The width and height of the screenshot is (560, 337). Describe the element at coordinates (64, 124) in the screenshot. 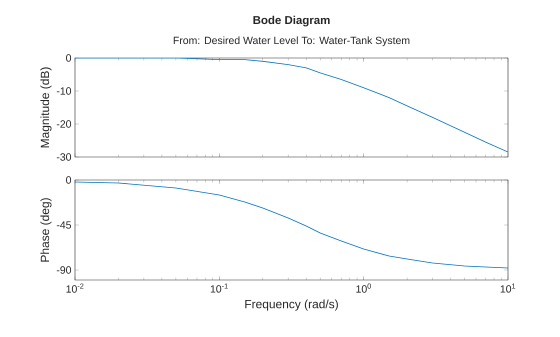

I see `y-tick-label: -20` at that location.